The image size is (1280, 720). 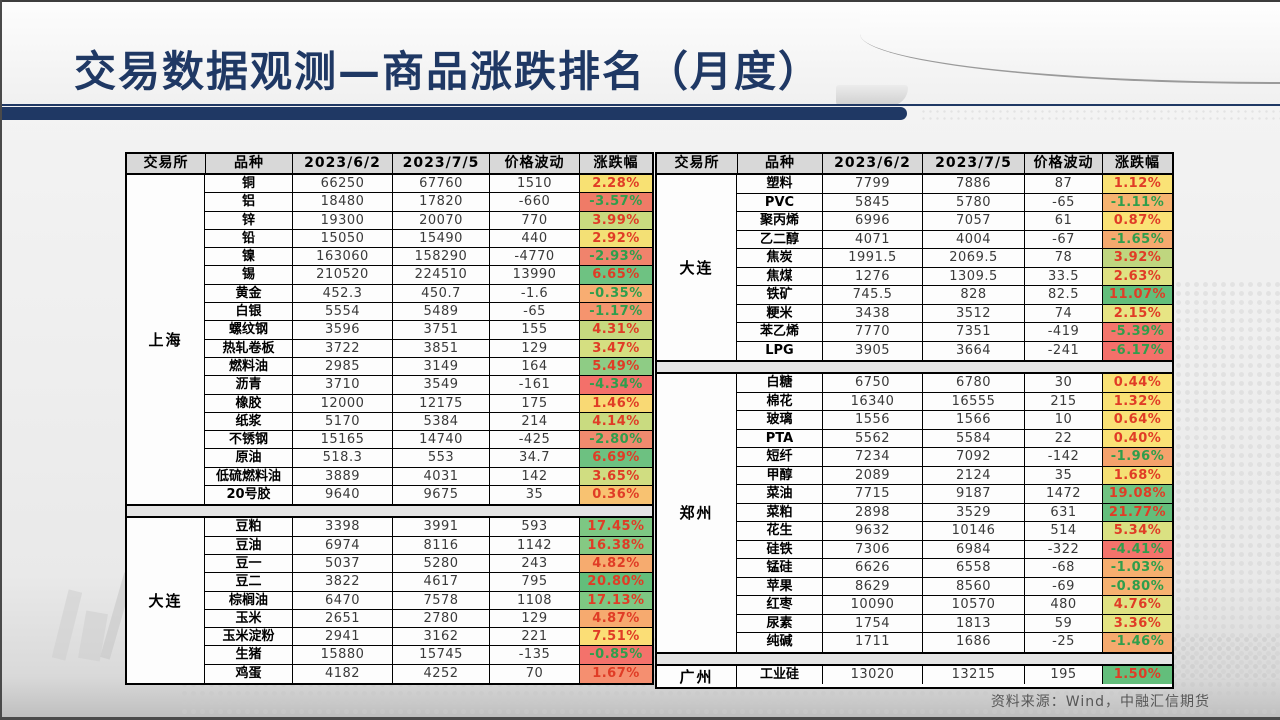 I want to click on exchange-cell: 大连, so click(x=166, y=601).